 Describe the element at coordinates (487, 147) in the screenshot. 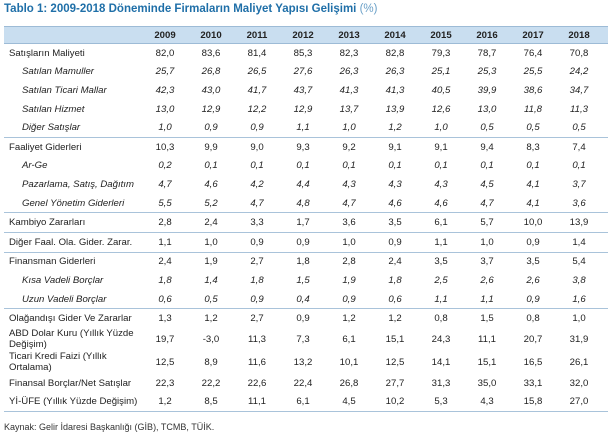

I see `table-cell: 9,4` at that location.